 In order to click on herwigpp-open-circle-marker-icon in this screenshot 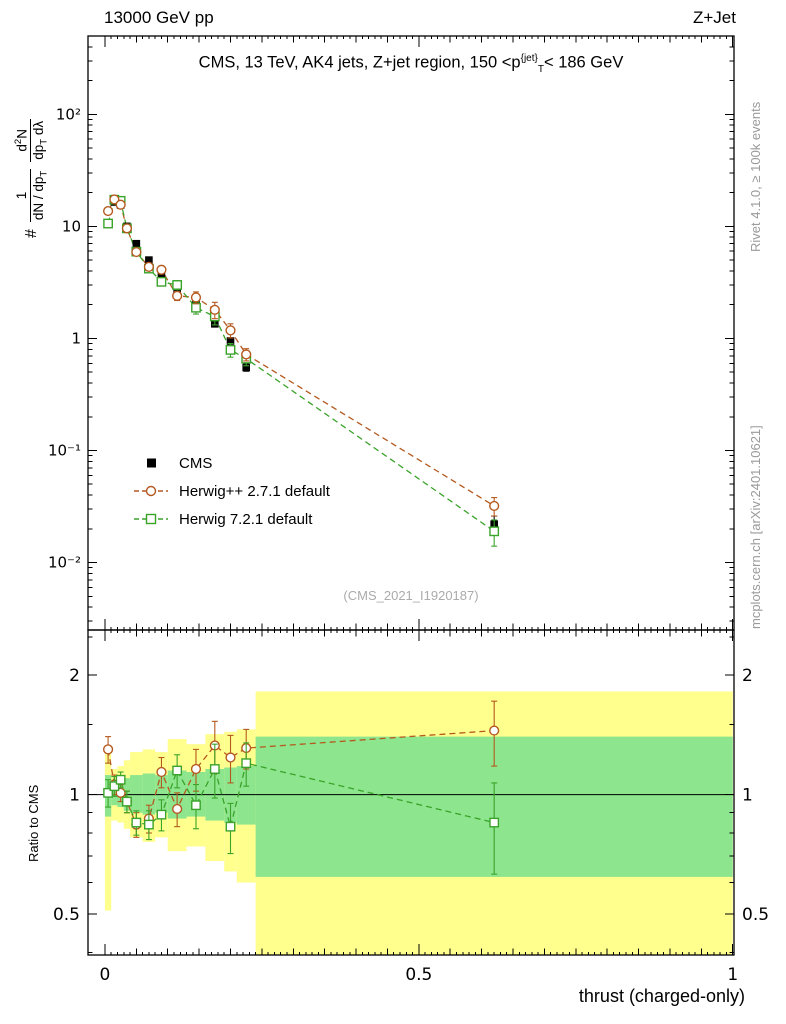, I will do `click(151, 491)`.